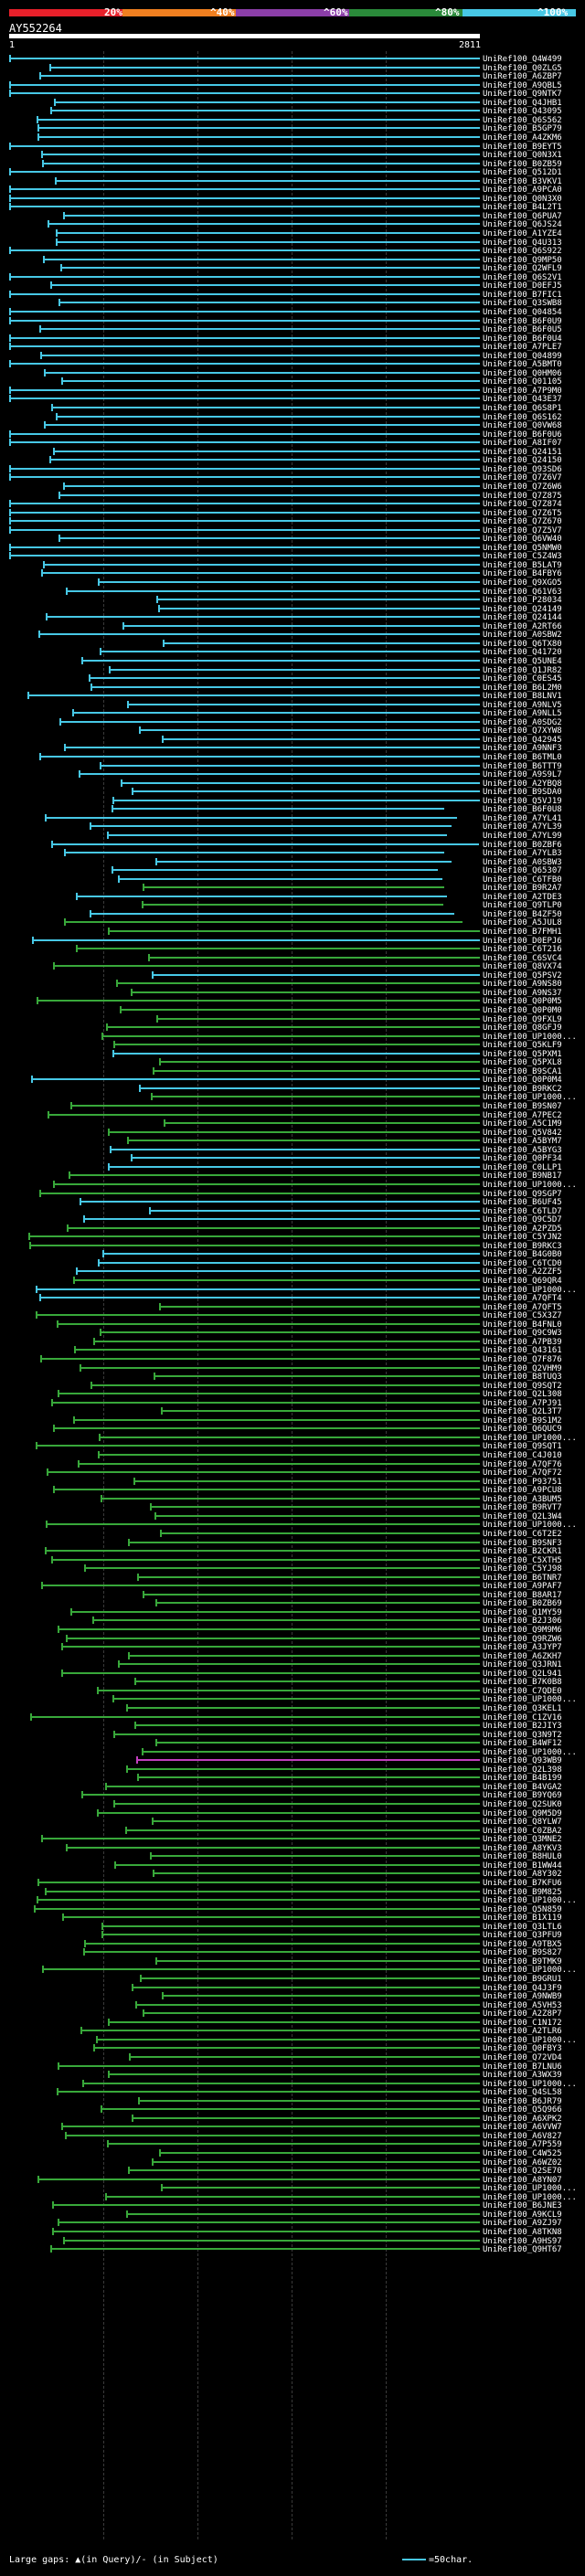 The width and height of the screenshot is (585, 2576). Describe the element at coordinates (522, 941) in the screenshot. I see `hit-label: UniRef100_D0EPJ6` at that location.